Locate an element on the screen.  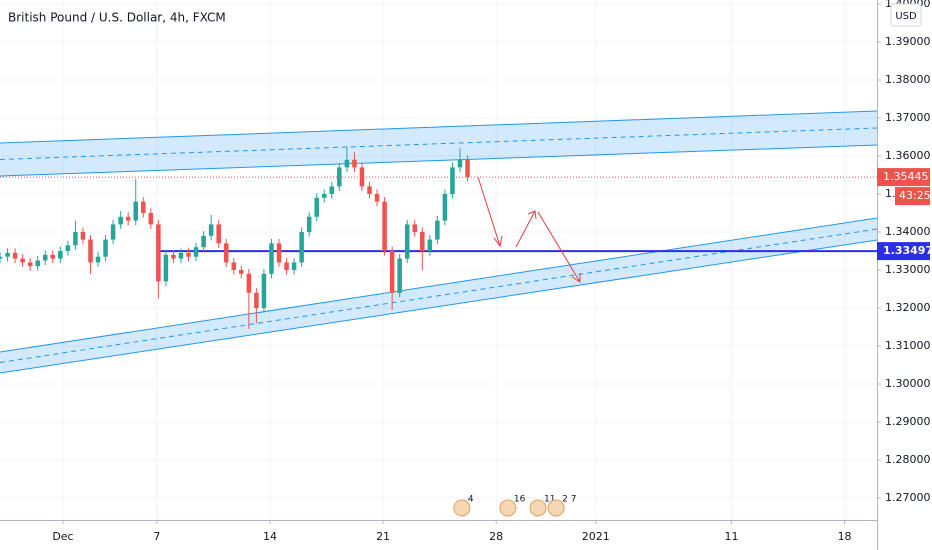
countdown-label: 43:25 is located at coordinates (915, 195).